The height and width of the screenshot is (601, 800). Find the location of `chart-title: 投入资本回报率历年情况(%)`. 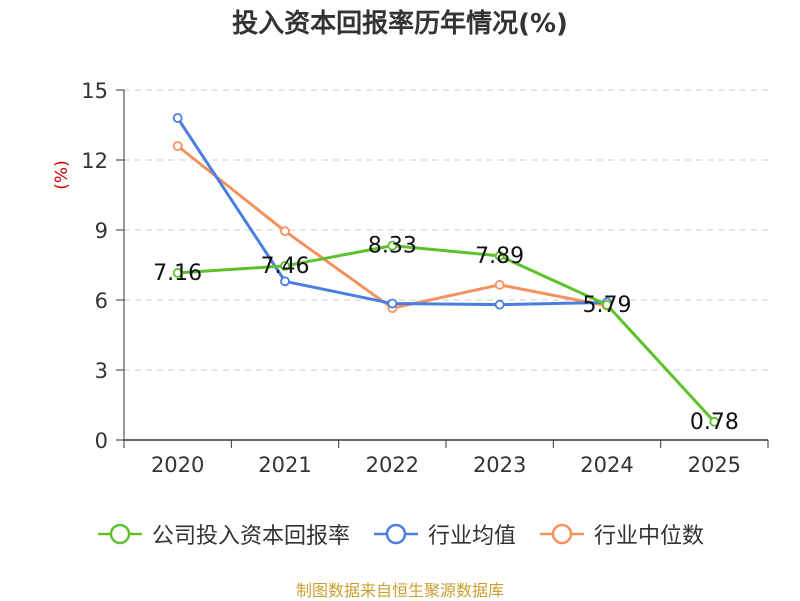

chart-title: 投入资本回报率历年情况(%) is located at coordinates (400, 24).